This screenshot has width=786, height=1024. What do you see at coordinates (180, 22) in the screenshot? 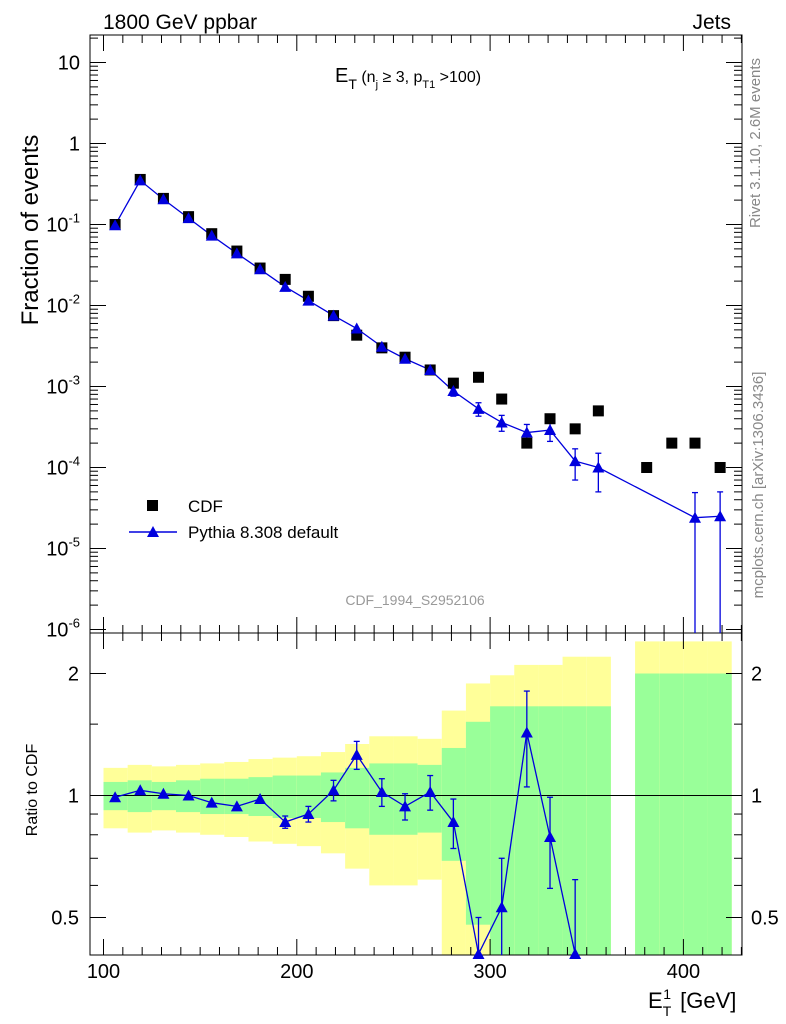
I see `header-left-label: 1800 GeV ppbar` at bounding box center [180, 22].